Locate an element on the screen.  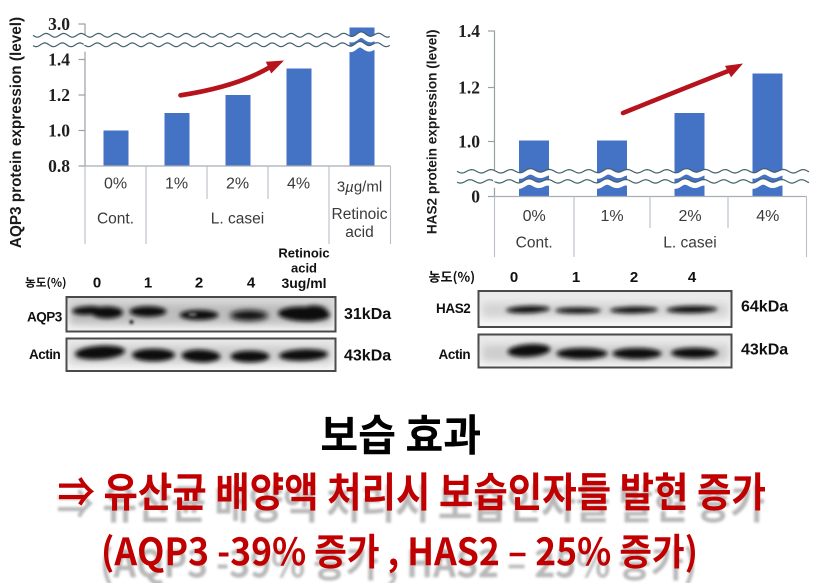
svg-text: 3µg/ml is located at coordinates (359, 187).